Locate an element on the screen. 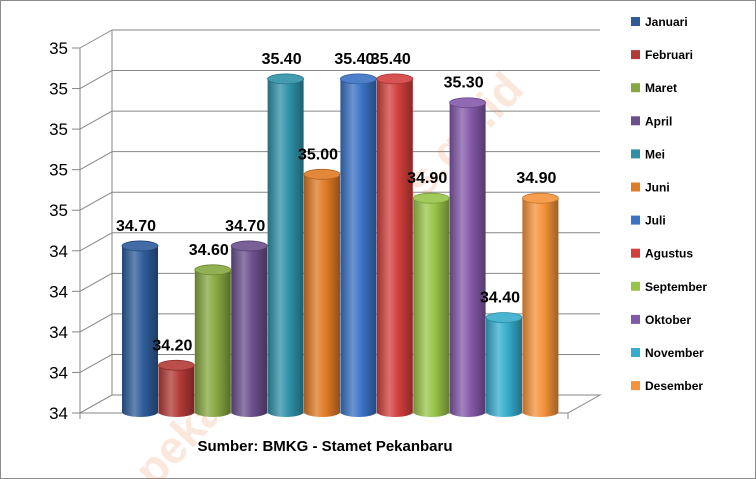 The height and width of the screenshot is (479, 756). legend-label: Juni is located at coordinates (657, 188).